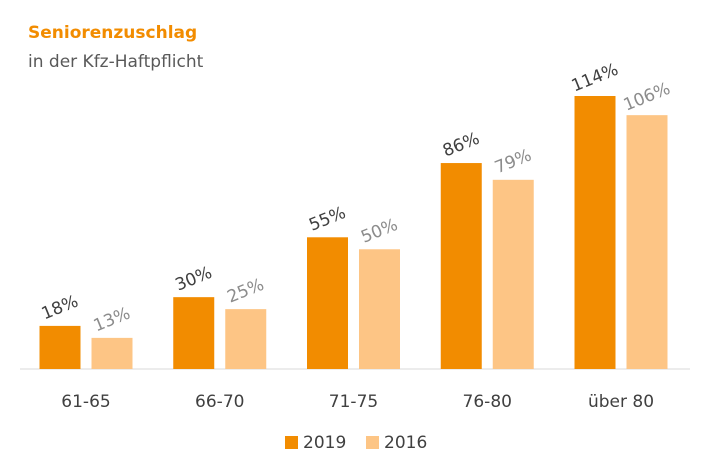 The width and height of the screenshot is (710, 473). I want to click on x-tick-label: 76-80, so click(487, 402).